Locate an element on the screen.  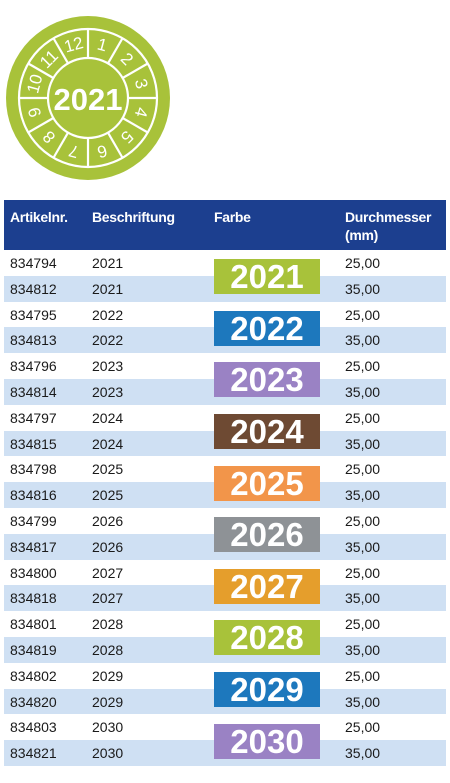
year-group-2028: 834801 2028 25,00 834819 2028 35,00 2028 is located at coordinates (225, 637).